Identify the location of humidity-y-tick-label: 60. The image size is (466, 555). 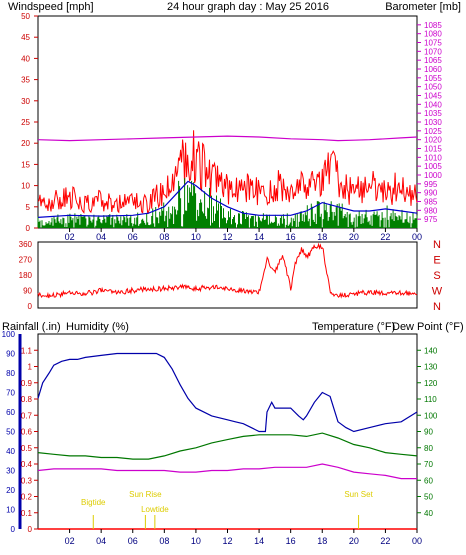
(10, 412).